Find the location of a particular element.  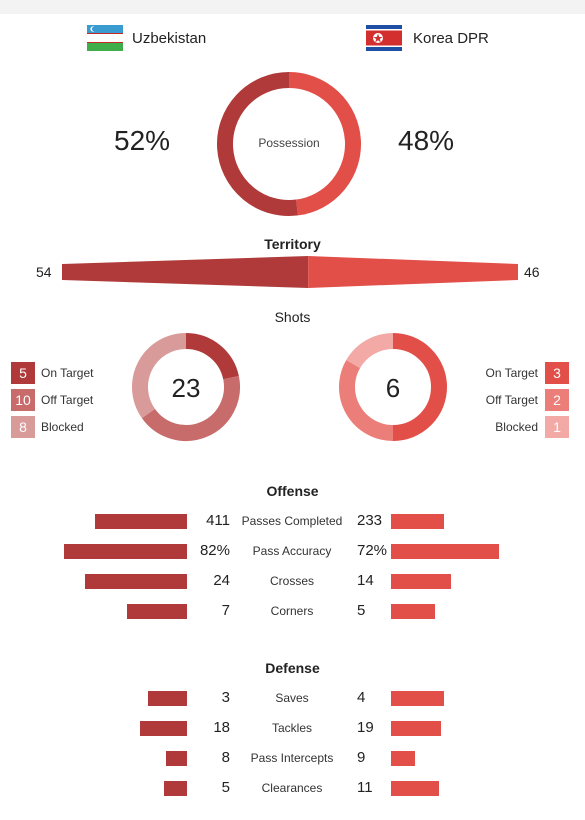

home-on-target-box: 5 is located at coordinates (23, 373).